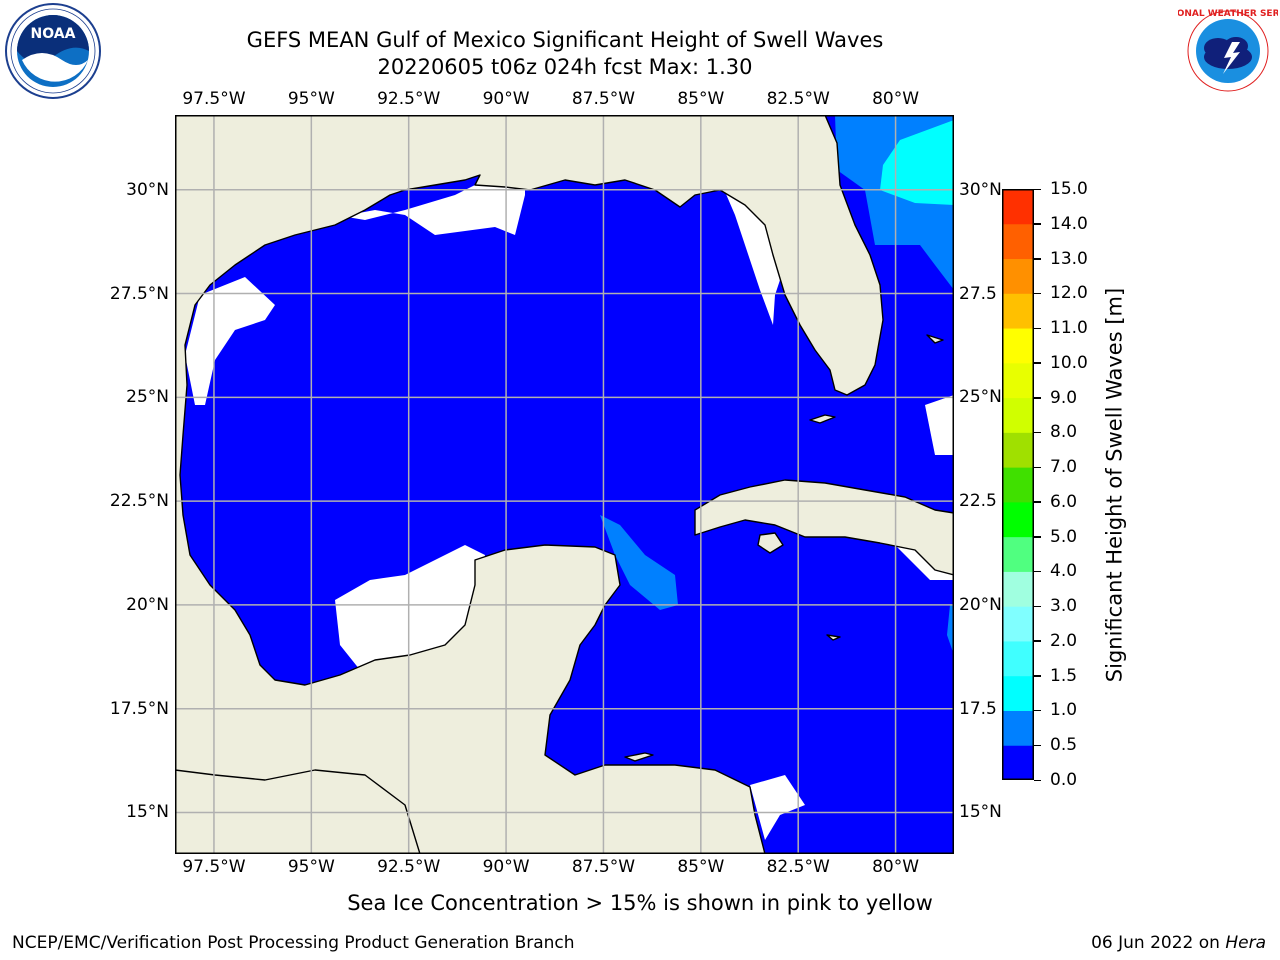  I want to click on swell-1.0-atlantic, so click(917, 162).